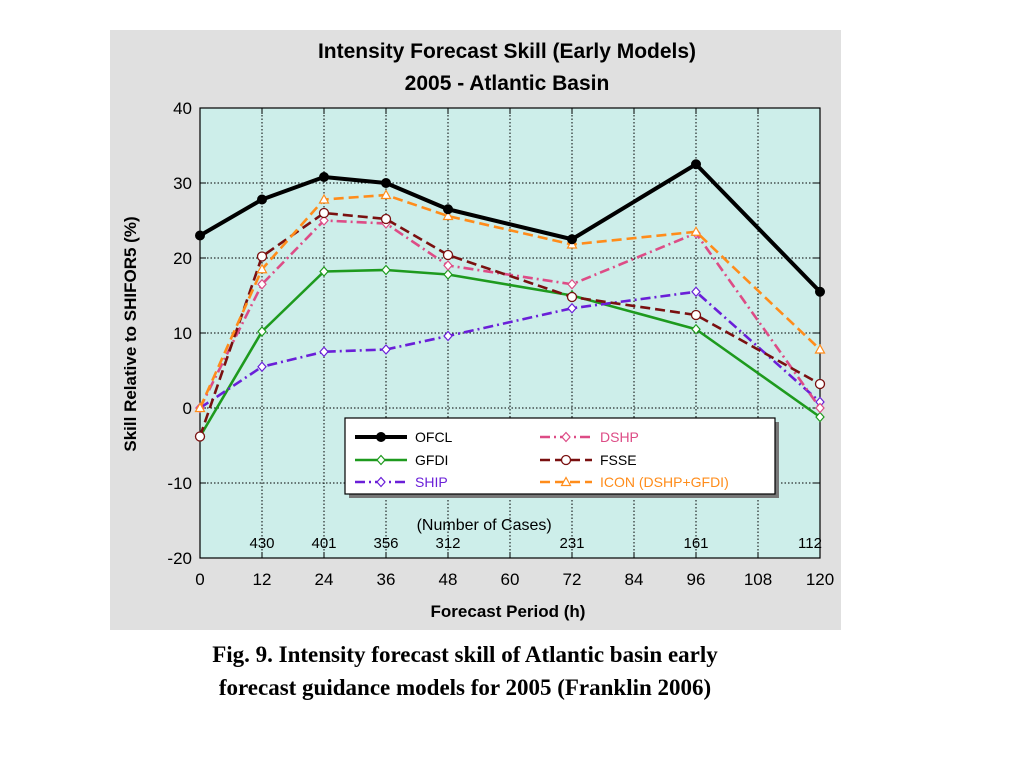 This screenshot has height=768, width=1024. What do you see at coordinates (431, 482) in the screenshot?
I see `legend-label-ship: SHIP` at bounding box center [431, 482].